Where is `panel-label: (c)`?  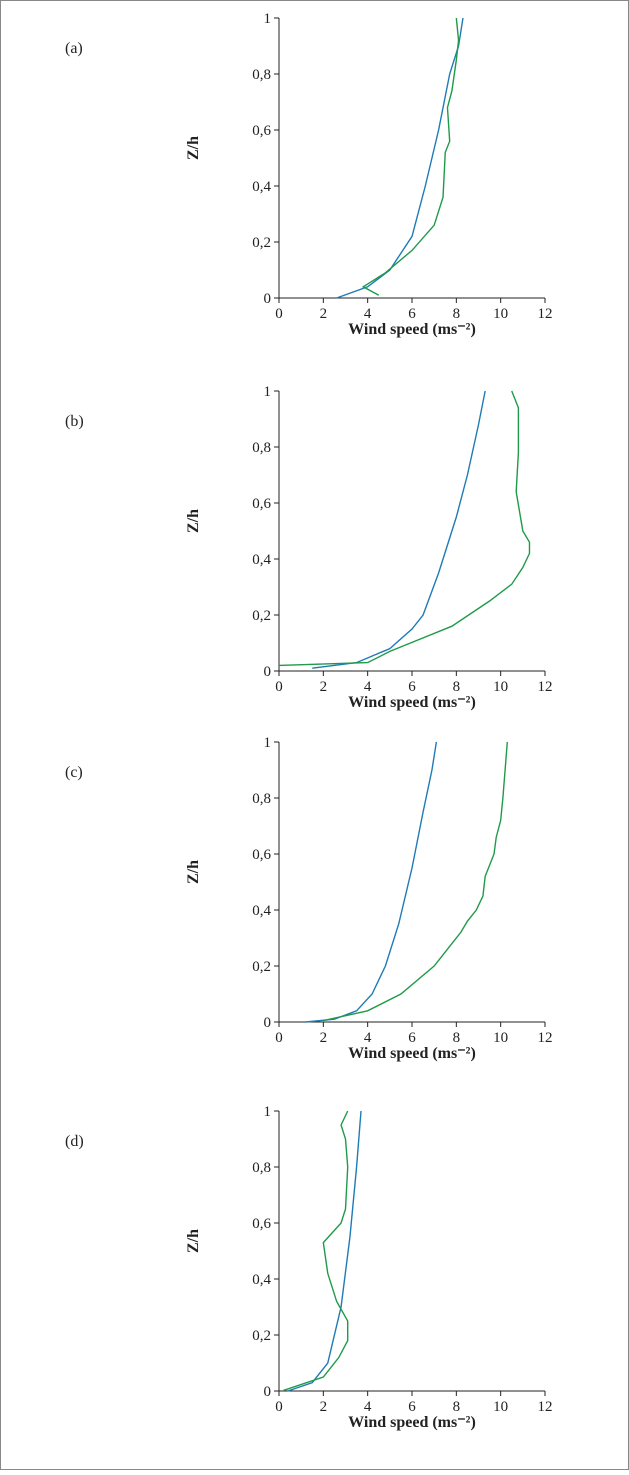 panel-label: (c) is located at coordinates (74, 772).